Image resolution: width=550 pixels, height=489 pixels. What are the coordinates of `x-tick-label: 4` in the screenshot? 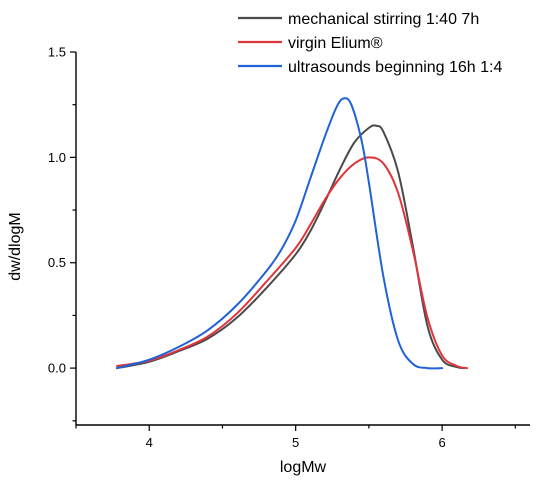 It's located at (149, 442).